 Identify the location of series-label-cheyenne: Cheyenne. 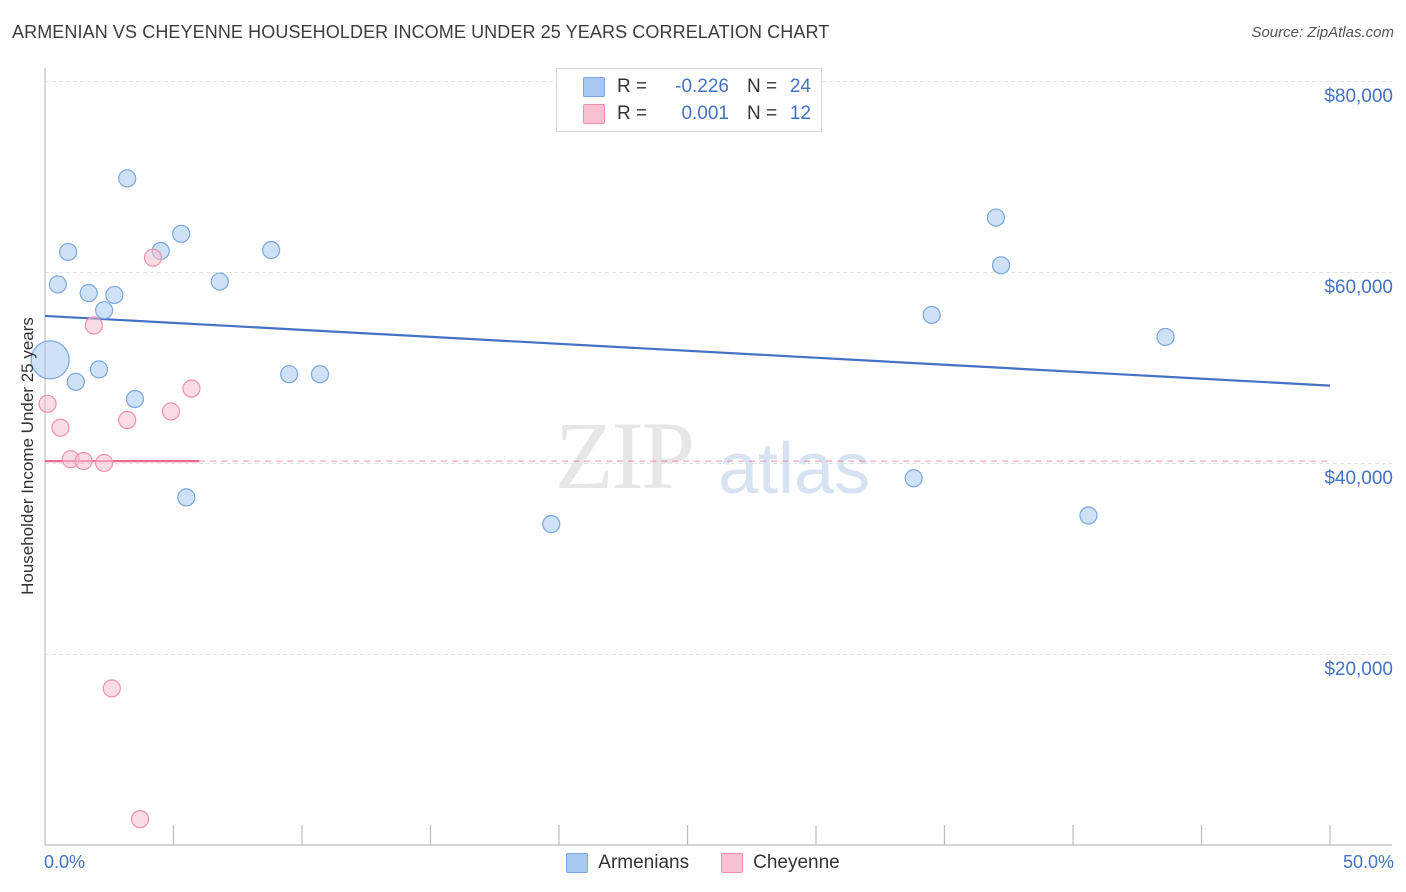
(796, 862).